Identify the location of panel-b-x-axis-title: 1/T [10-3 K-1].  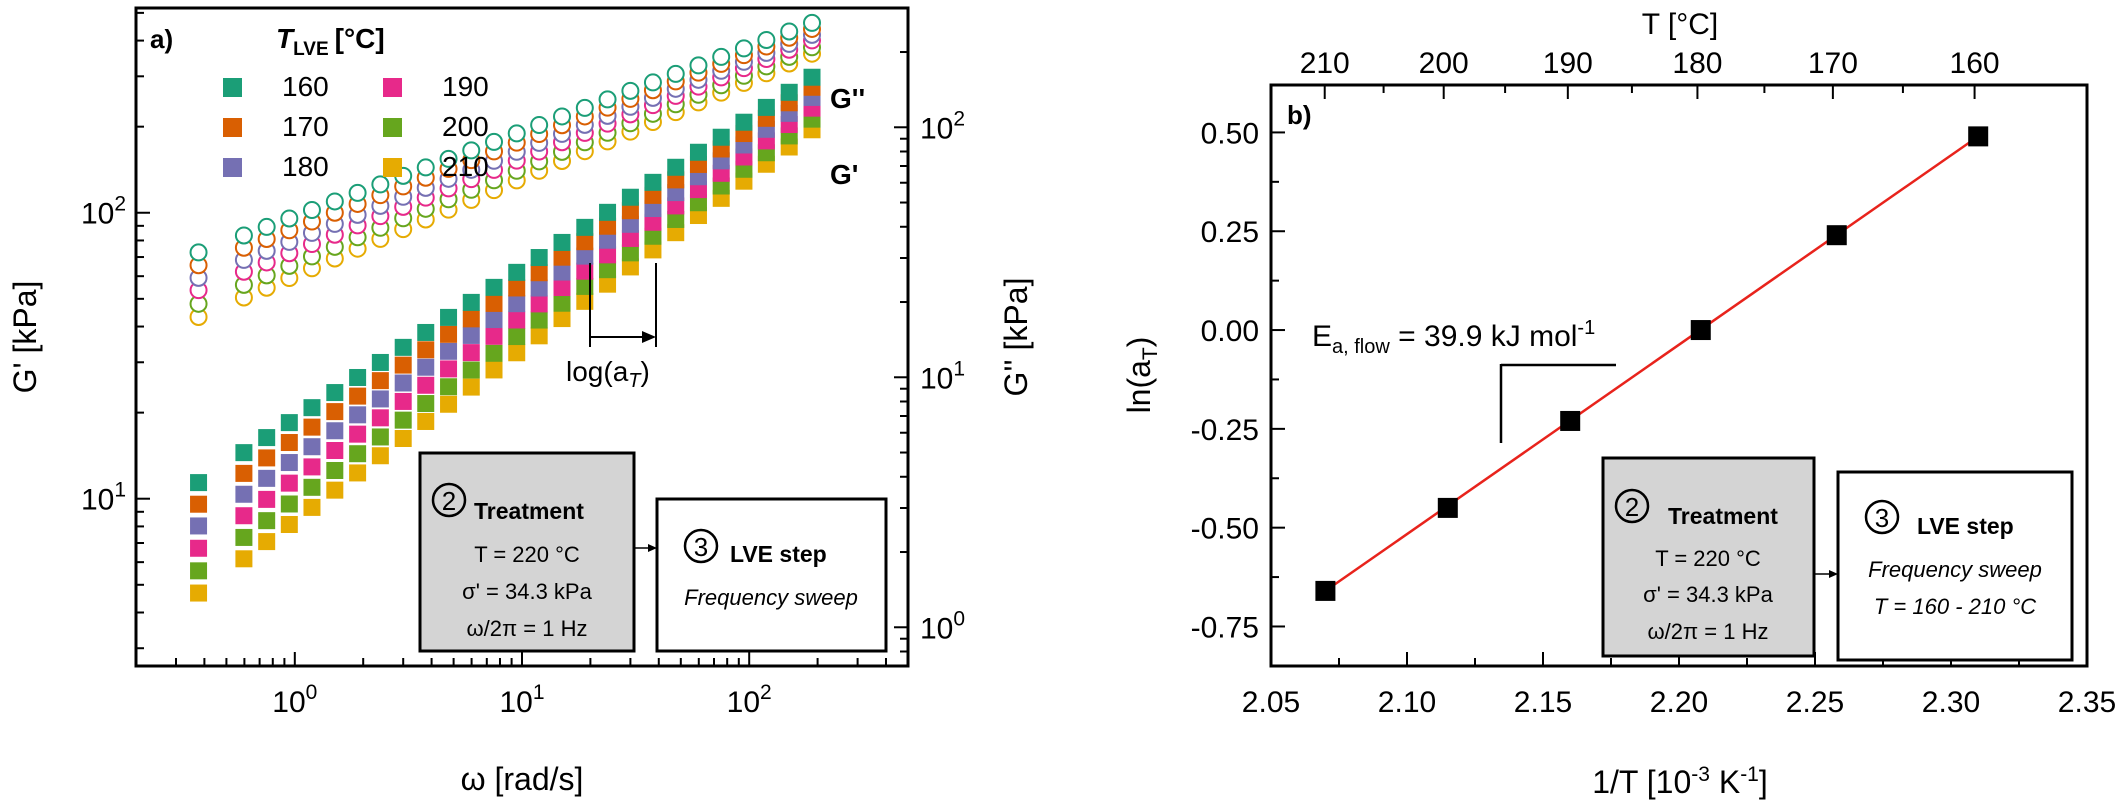
(1680, 781).